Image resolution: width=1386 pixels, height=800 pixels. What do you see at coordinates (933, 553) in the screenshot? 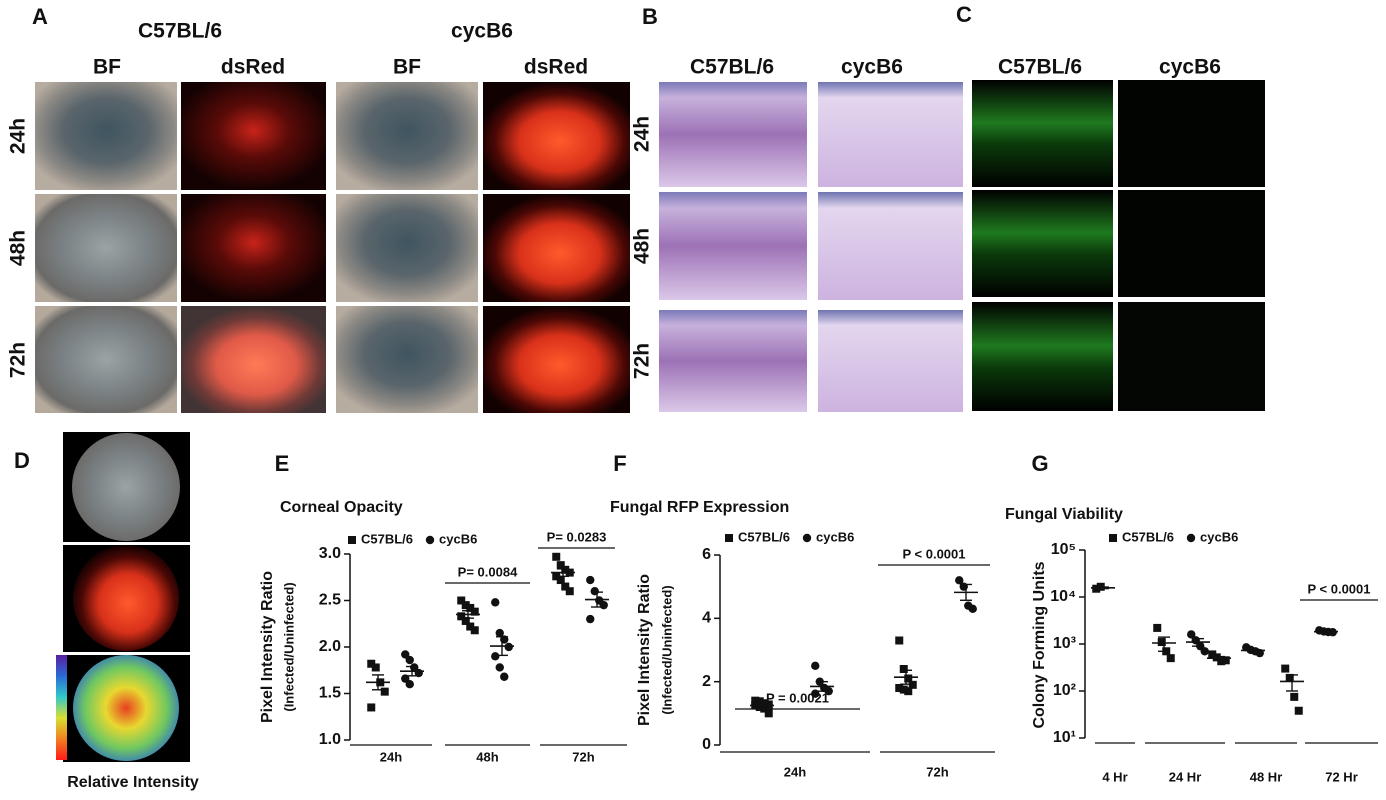
I see `p-value: P < 0.0001` at bounding box center [933, 553].